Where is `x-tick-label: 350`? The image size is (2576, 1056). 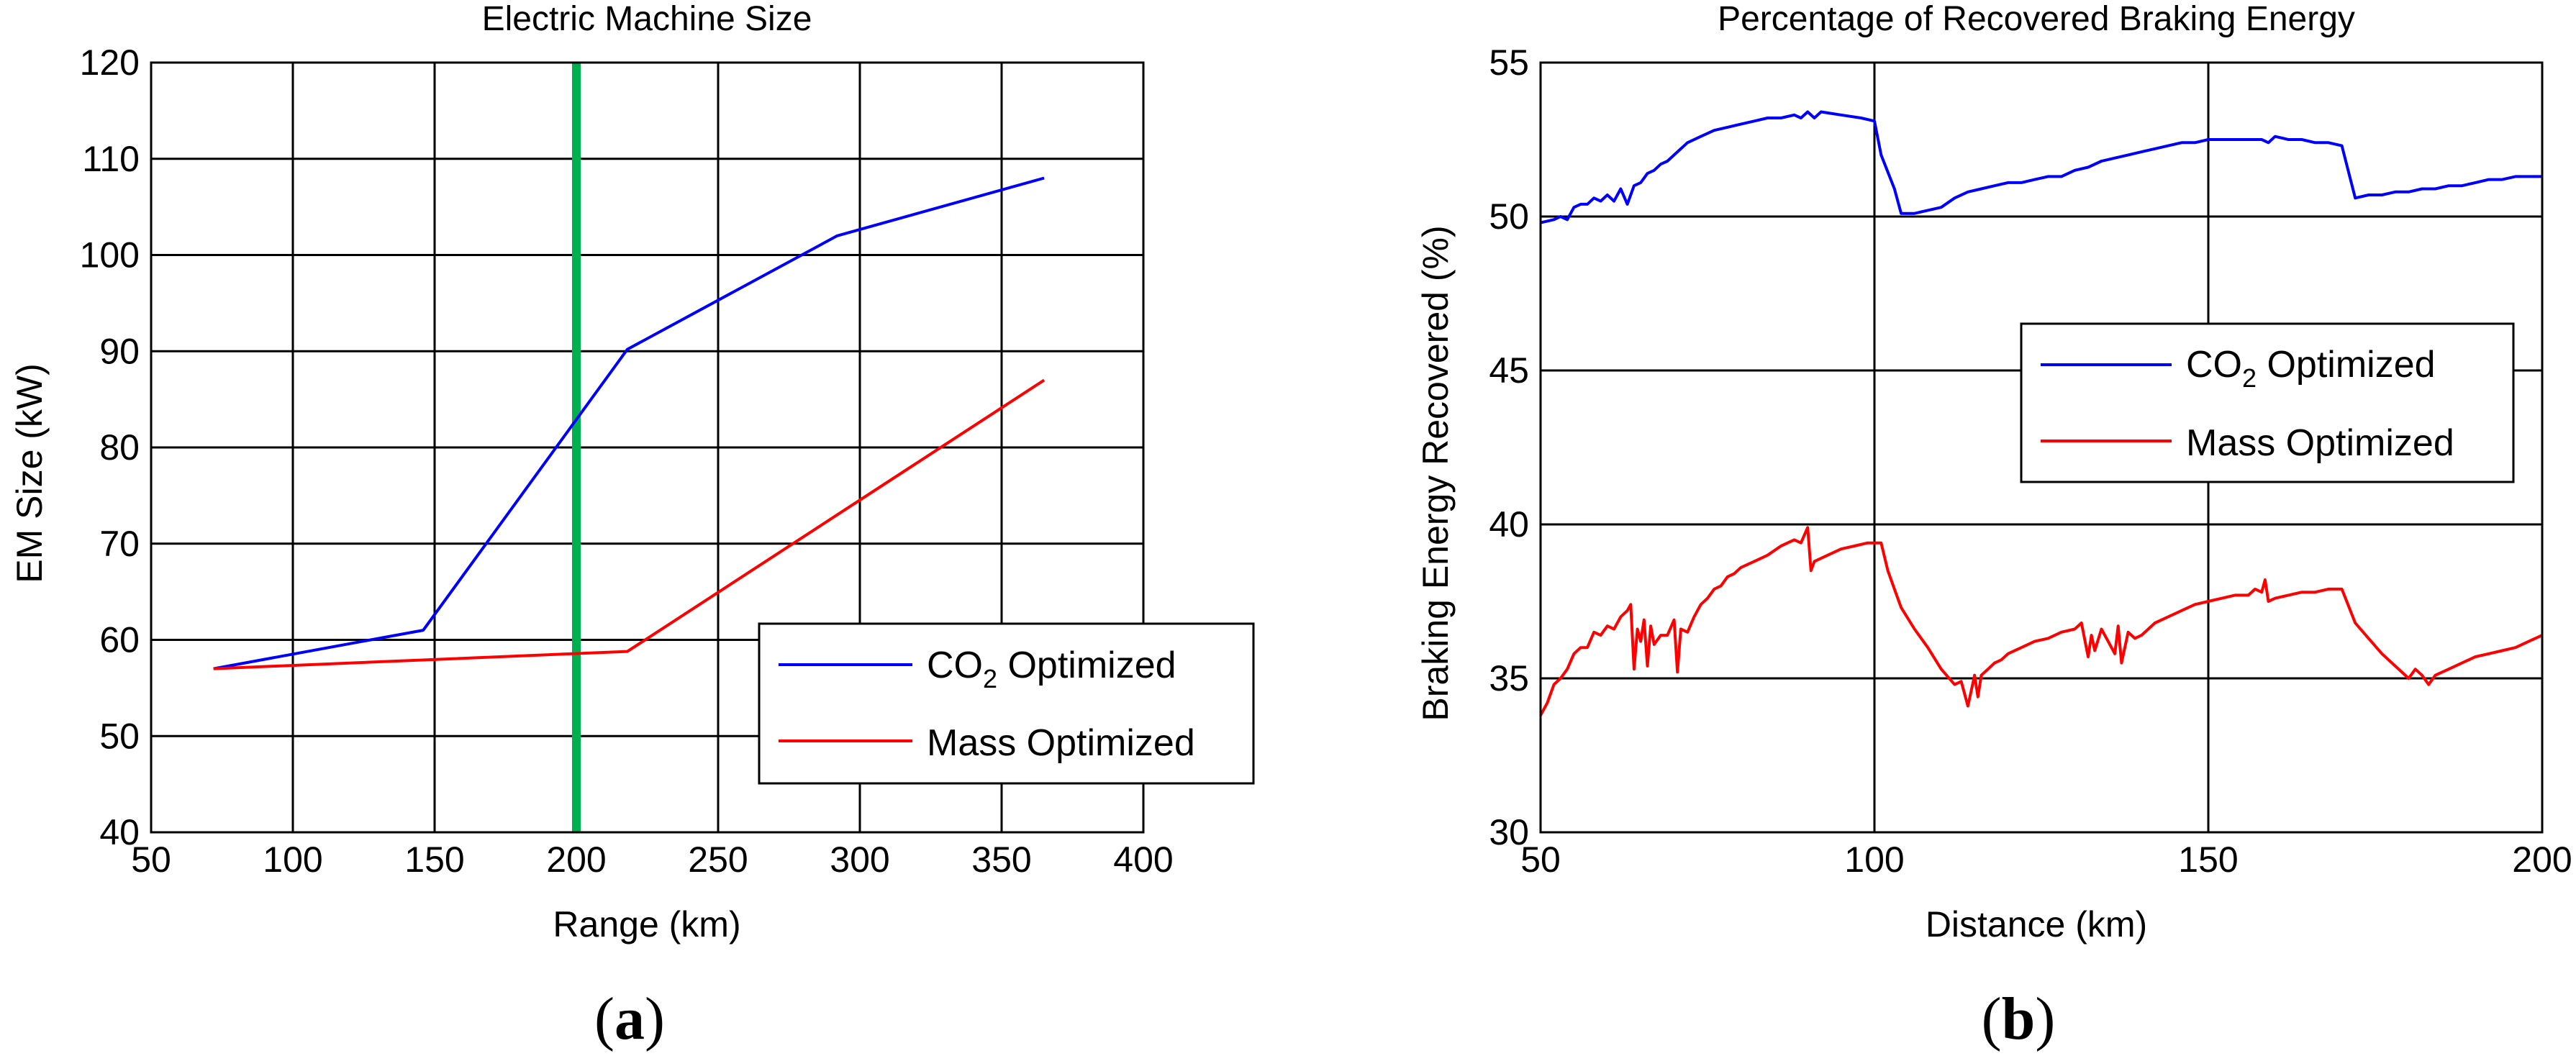
x-tick-label: 350 is located at coordinates (1001, 859).